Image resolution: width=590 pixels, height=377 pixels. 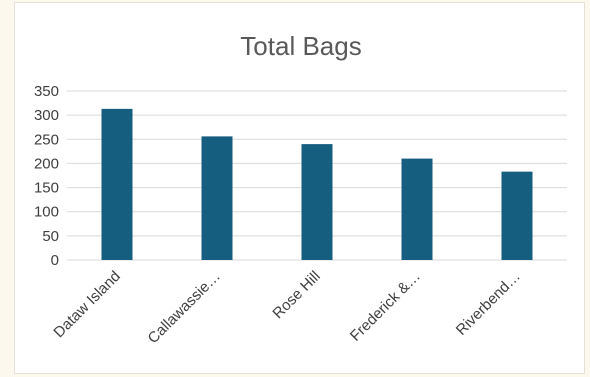 What do you see at coordinates (86, 304) in the screenshot?
I see `x-tick-label: Dataw Island` at bounding box center [86, 304].